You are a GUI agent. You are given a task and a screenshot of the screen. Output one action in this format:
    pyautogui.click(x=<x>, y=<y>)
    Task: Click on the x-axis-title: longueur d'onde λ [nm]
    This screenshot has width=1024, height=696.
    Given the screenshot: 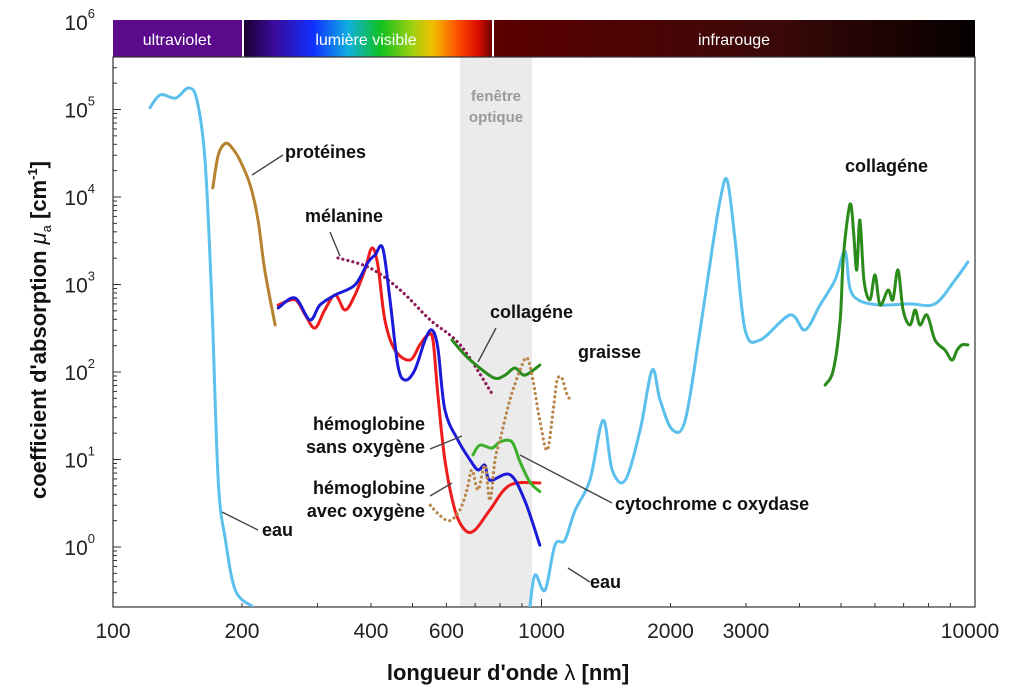 What is the action you would take?
    pyautogui.click(x=508, y=672)
    